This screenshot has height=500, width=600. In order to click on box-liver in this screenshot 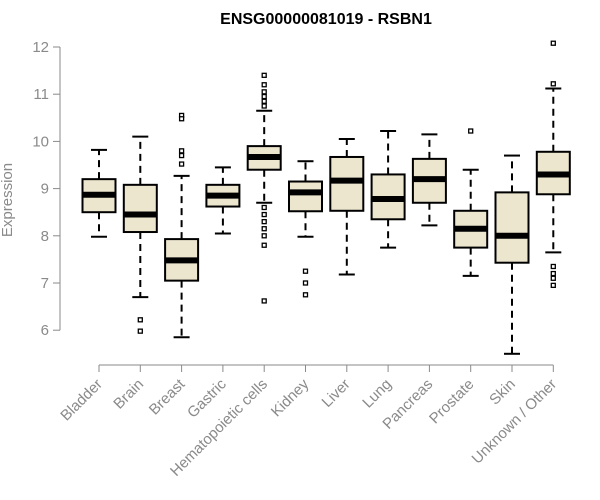, I will do `click(347, 207)`.